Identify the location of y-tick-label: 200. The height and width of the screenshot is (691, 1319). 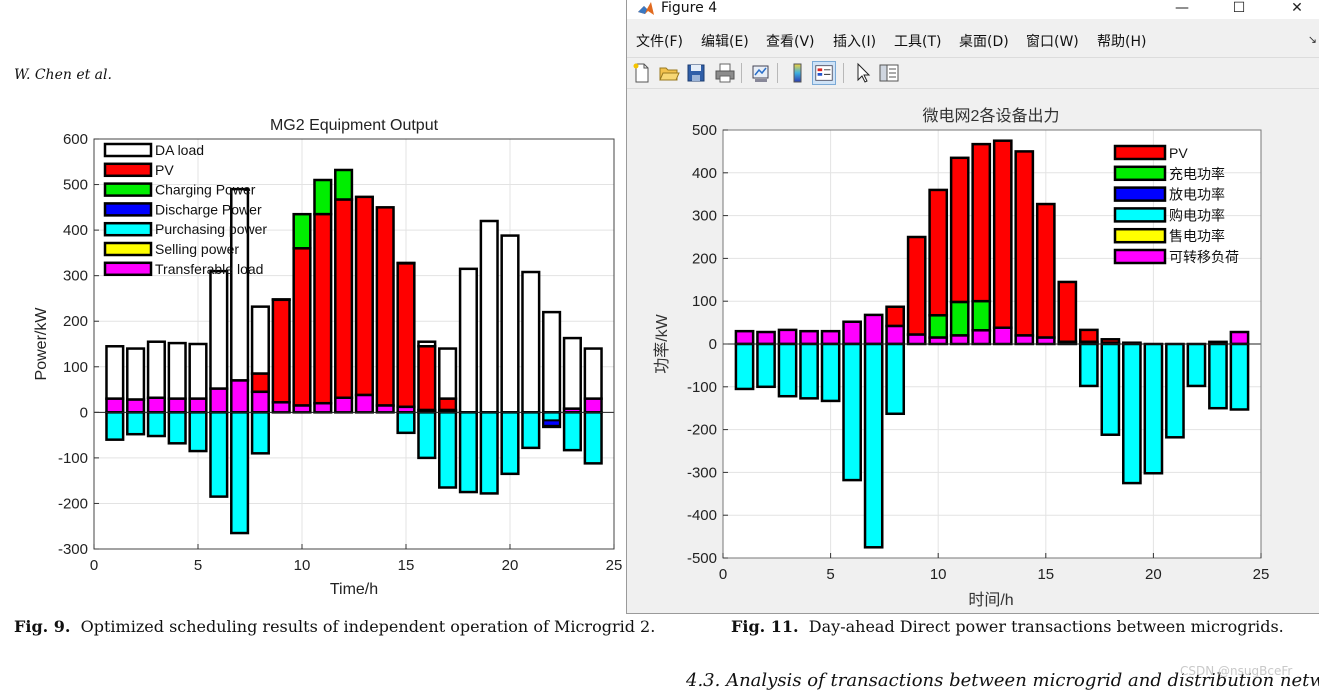
(704, 258).